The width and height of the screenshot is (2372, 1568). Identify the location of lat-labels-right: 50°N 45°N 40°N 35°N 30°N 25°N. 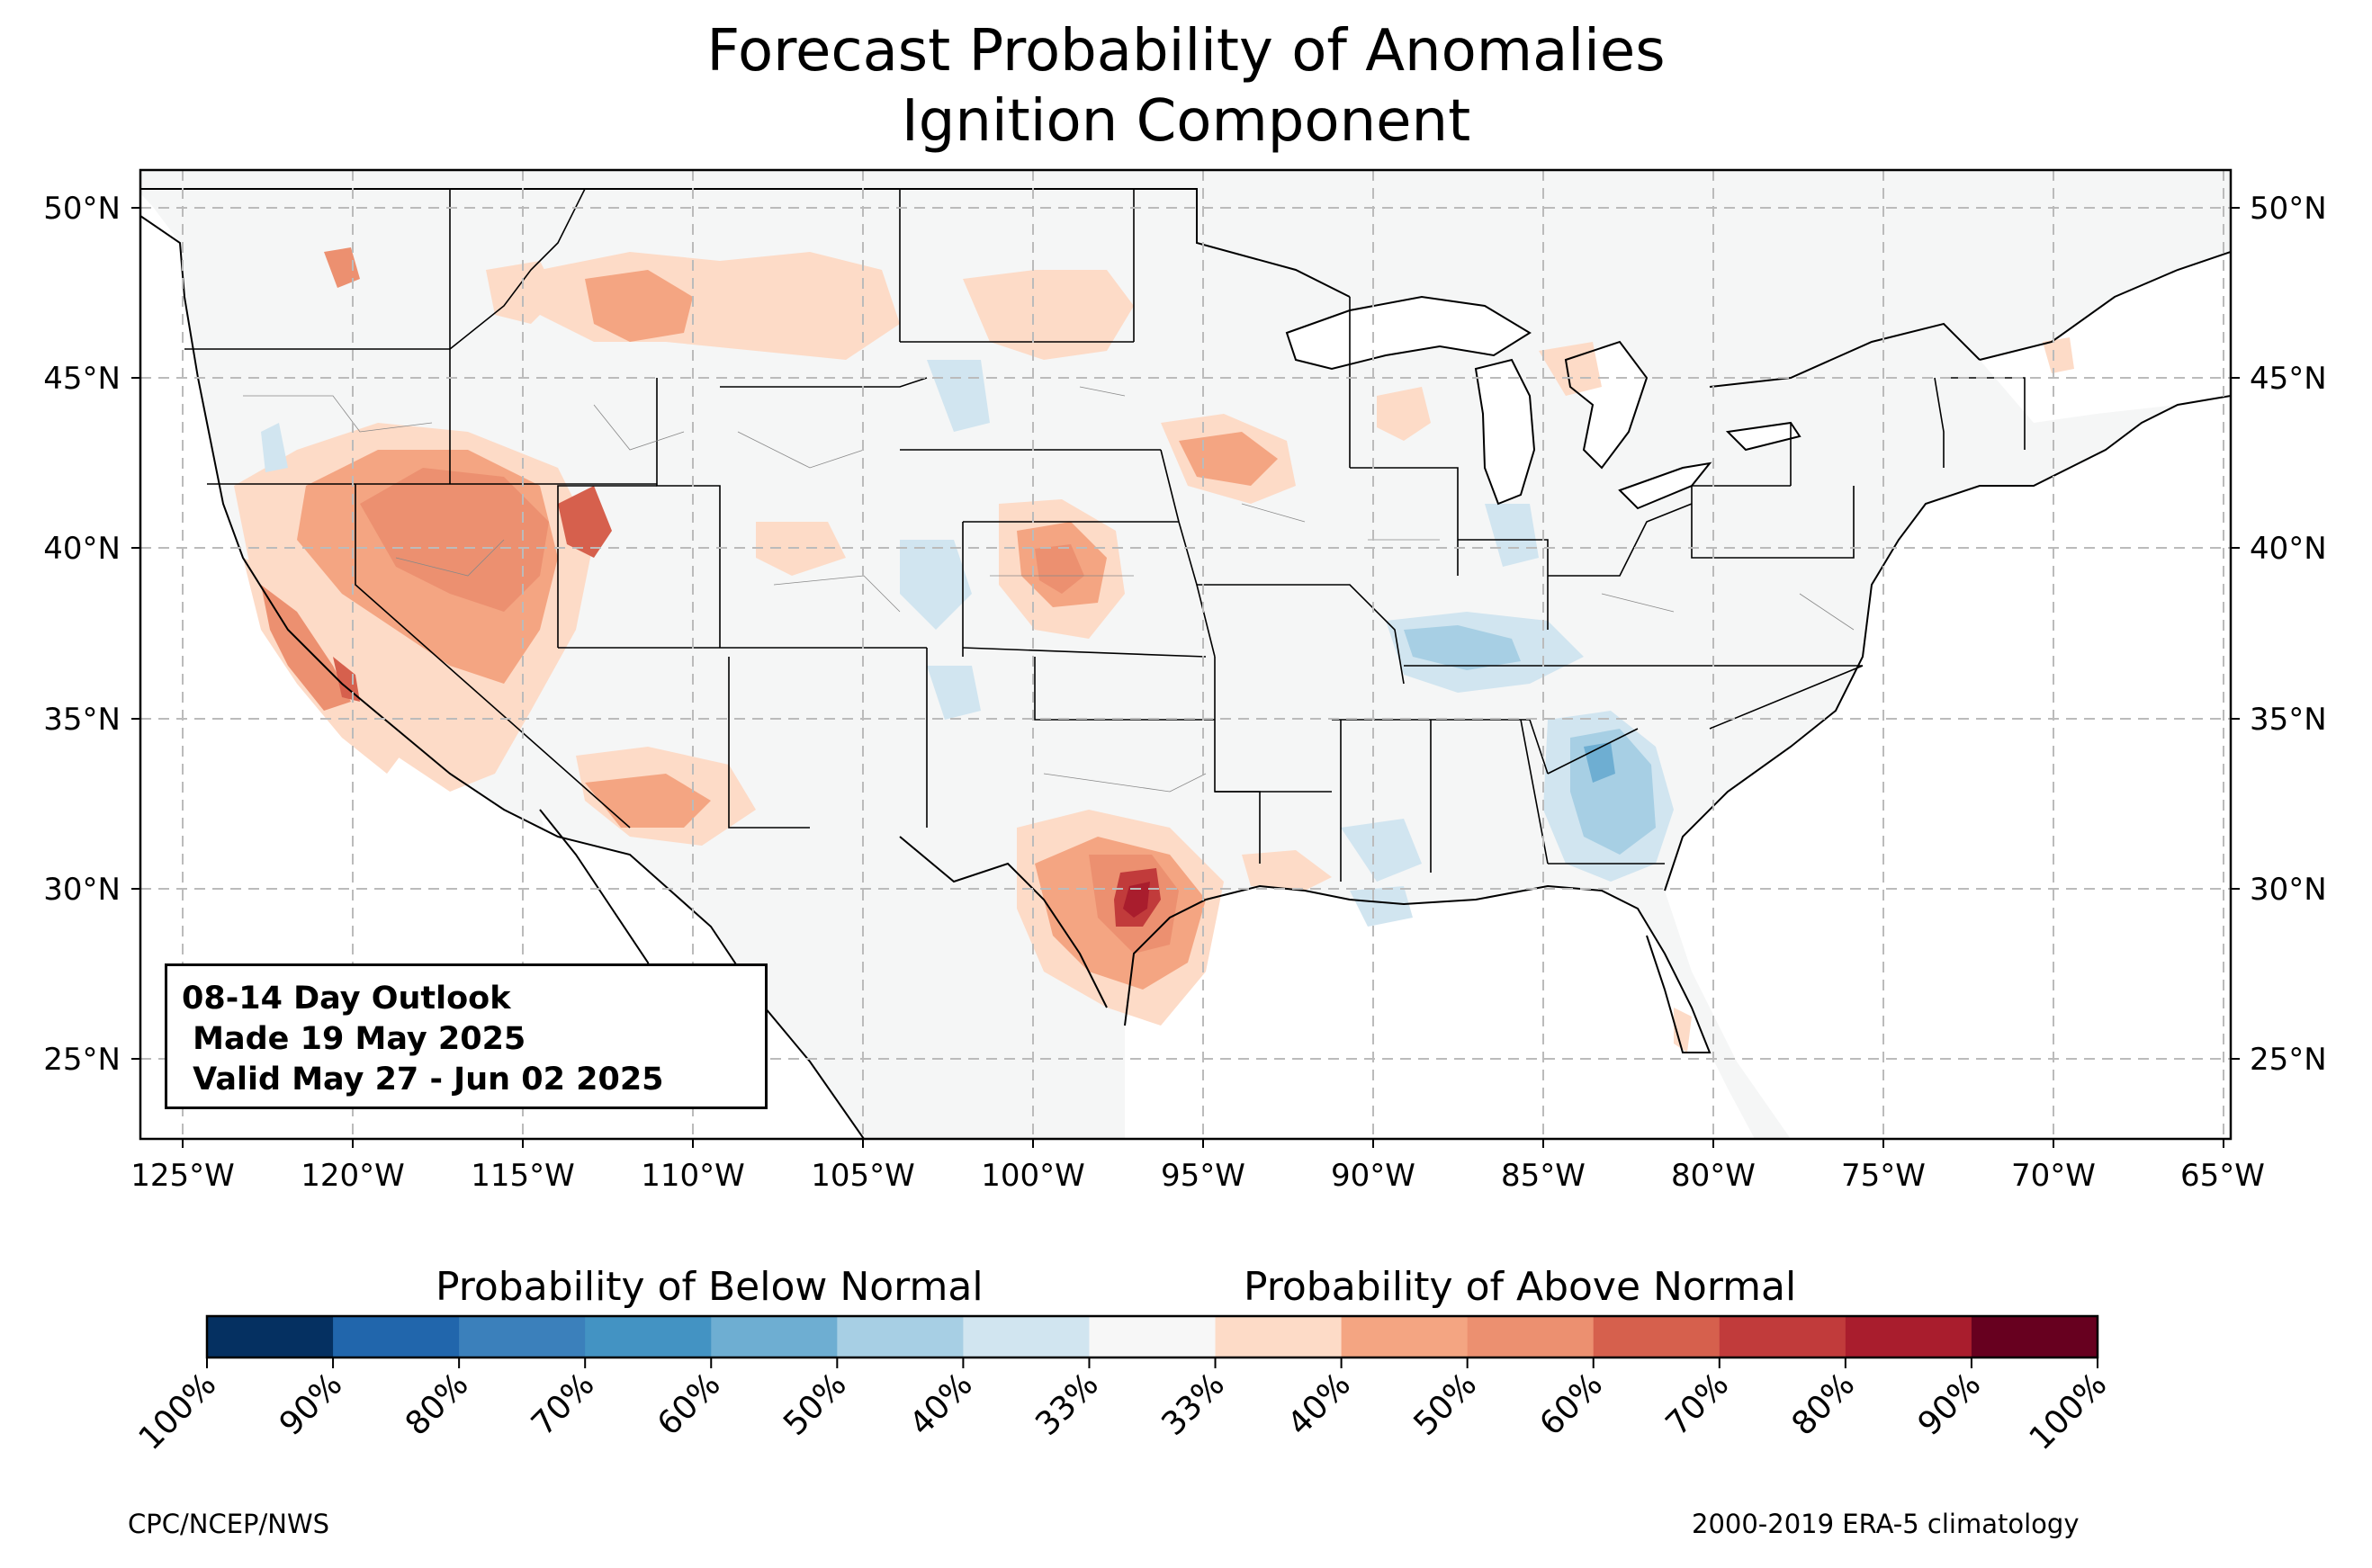
(2288, 634).